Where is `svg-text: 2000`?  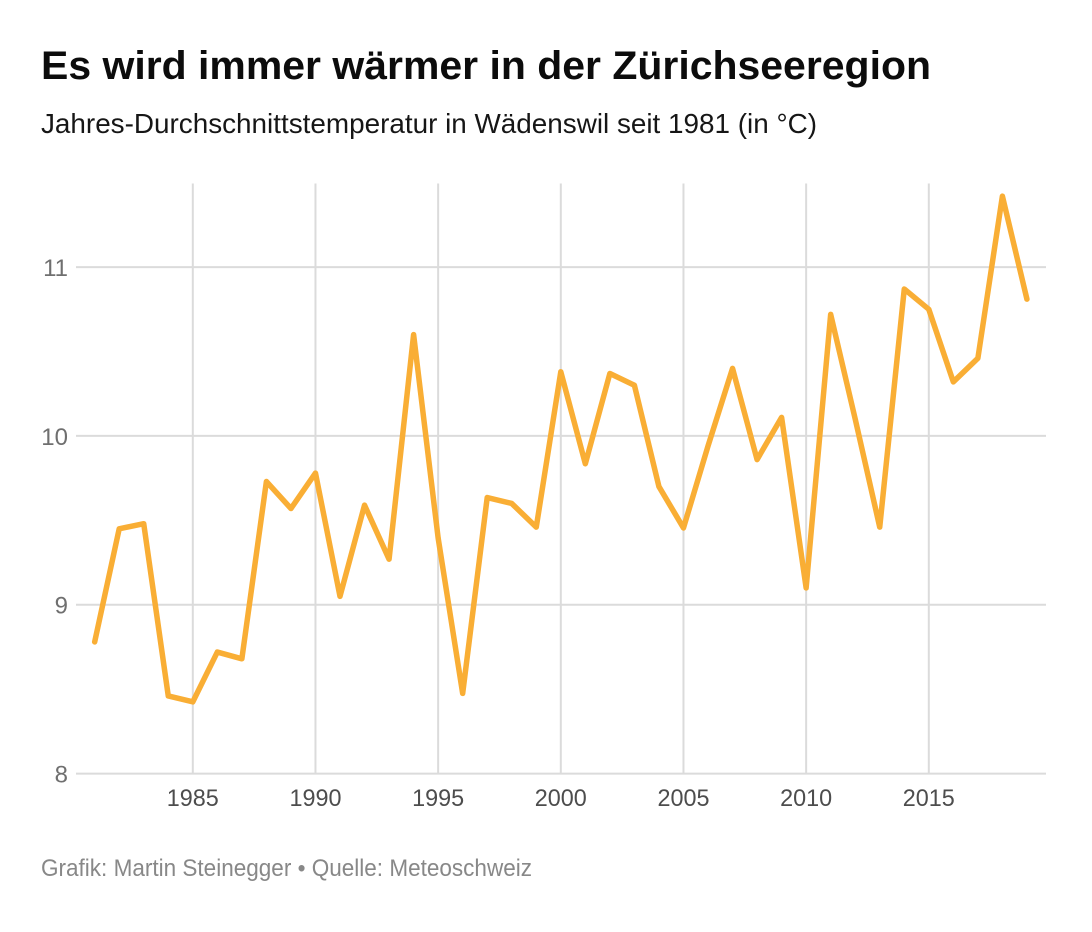 svg-text: 2000 is located at coordinates (561, 798).